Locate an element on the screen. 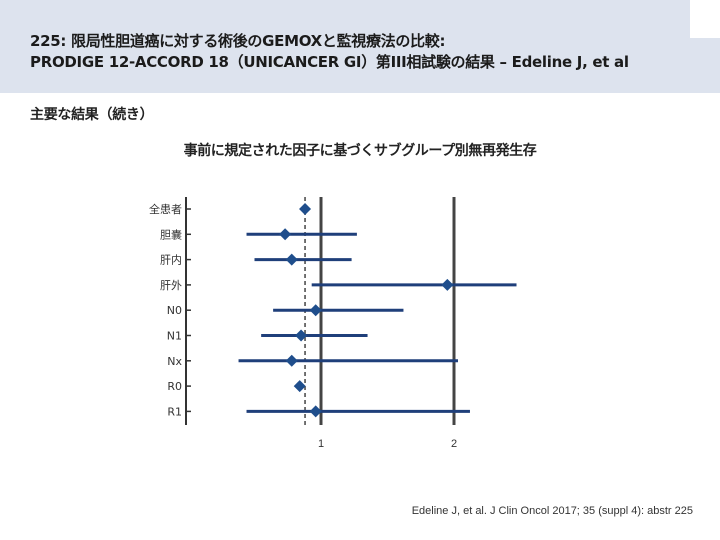 Image resolution: width=720 pixels, height=540 pixels. row-label: N0 is located at coordinates (174, 310).